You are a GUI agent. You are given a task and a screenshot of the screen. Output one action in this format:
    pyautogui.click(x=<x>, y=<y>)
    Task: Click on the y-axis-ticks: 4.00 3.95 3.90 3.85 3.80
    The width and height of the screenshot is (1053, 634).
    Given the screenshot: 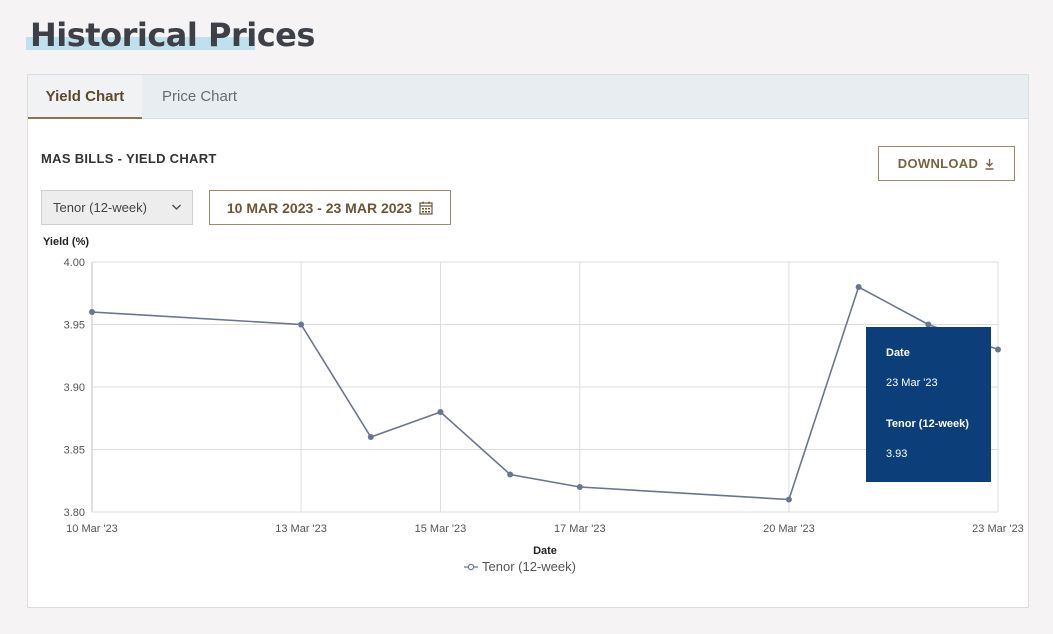 What is the action you would take?
    pyautogui.click(x=74, y=388)
    